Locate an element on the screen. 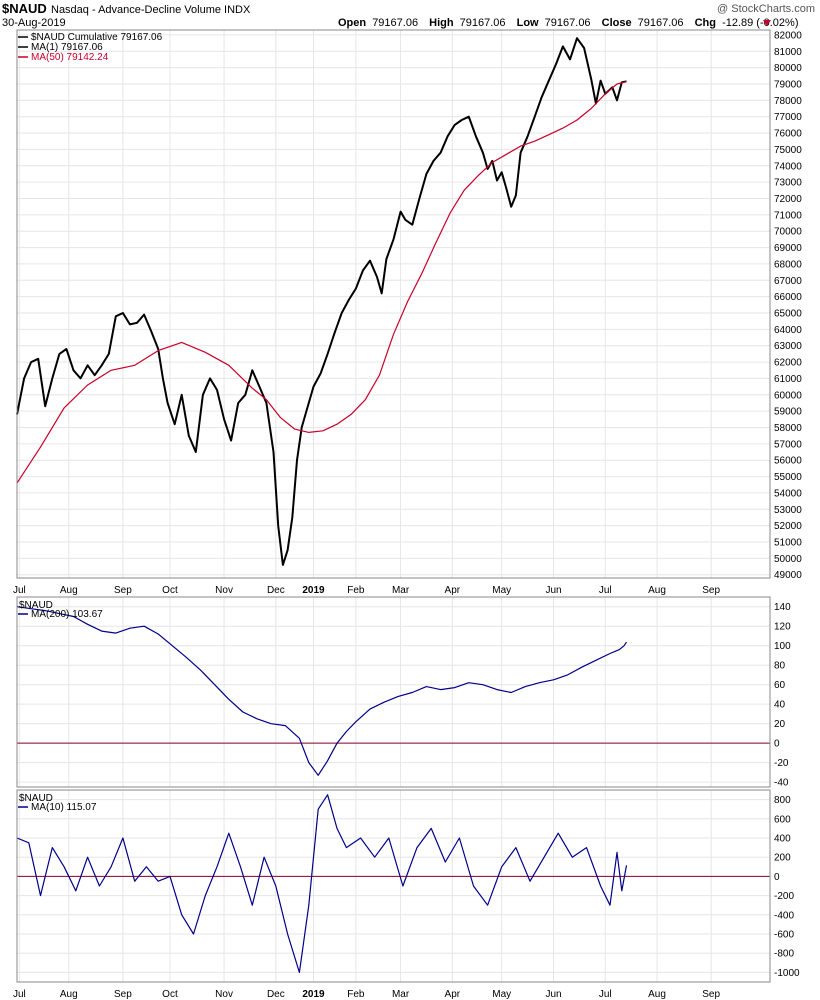  y-tick-label: 75000 is located at coordinates (788, 150).